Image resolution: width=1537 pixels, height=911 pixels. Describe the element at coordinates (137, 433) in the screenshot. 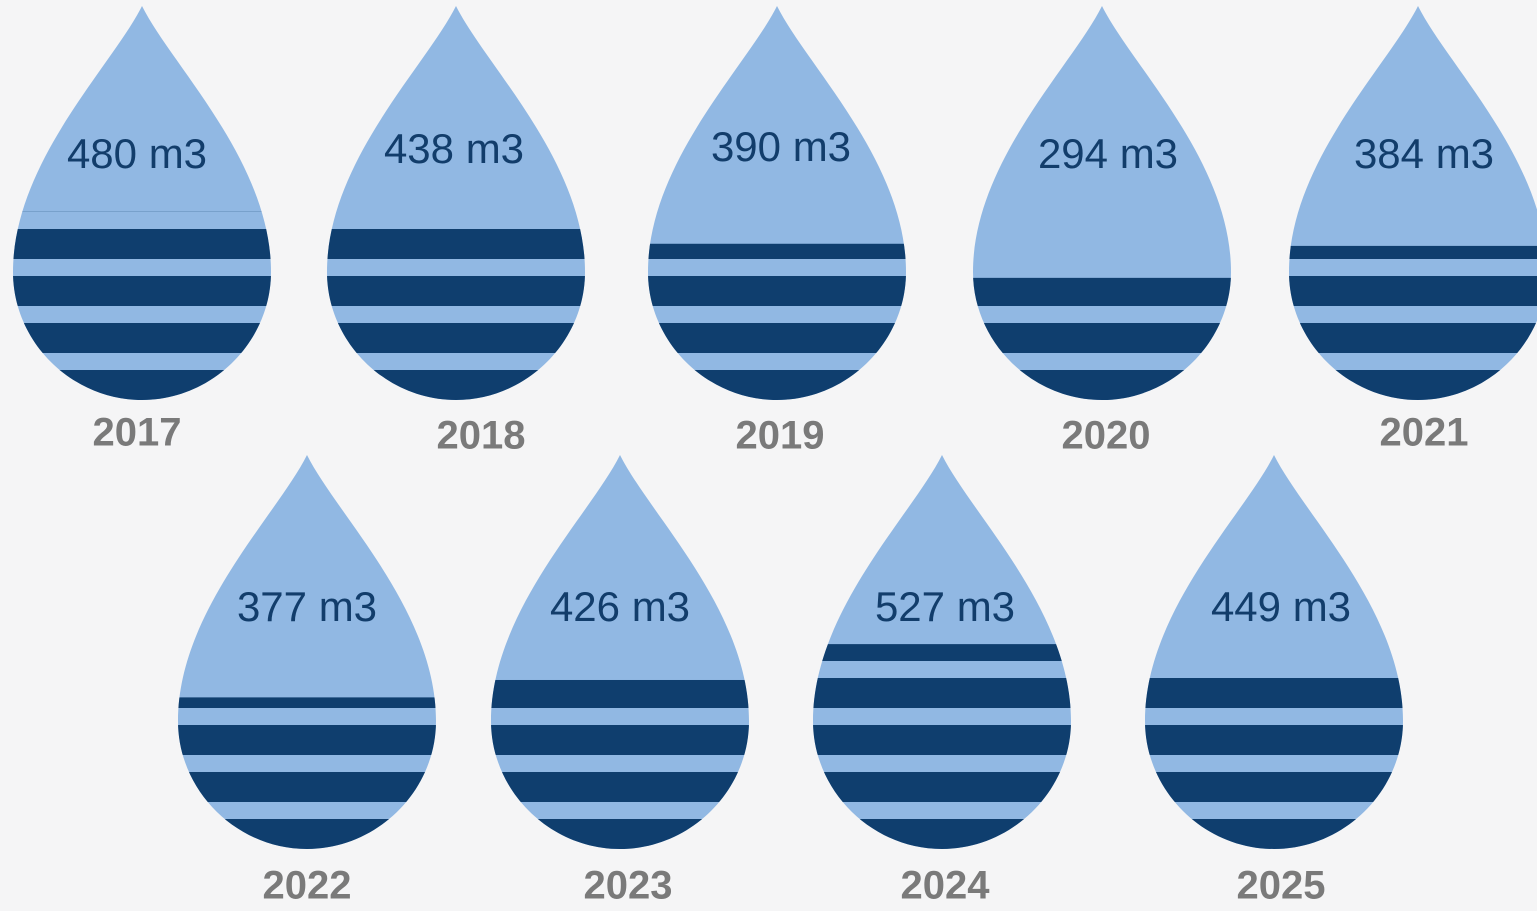

I see `year-label: 2017` at that location.